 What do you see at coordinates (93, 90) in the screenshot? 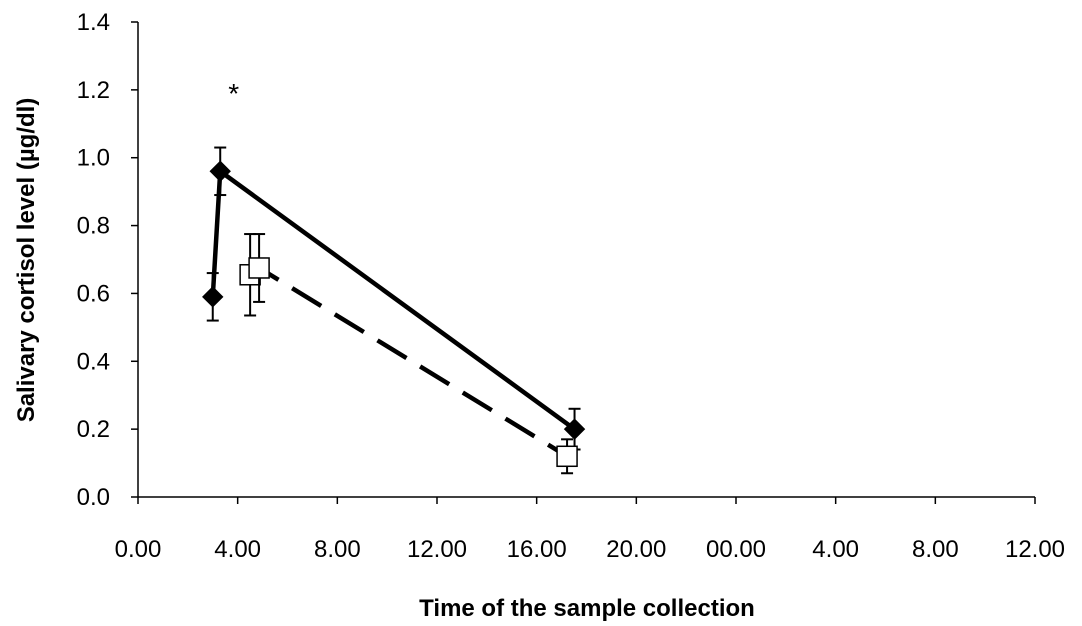
I see `y-tick-label: 1.2` at bounding box center [93, 90].